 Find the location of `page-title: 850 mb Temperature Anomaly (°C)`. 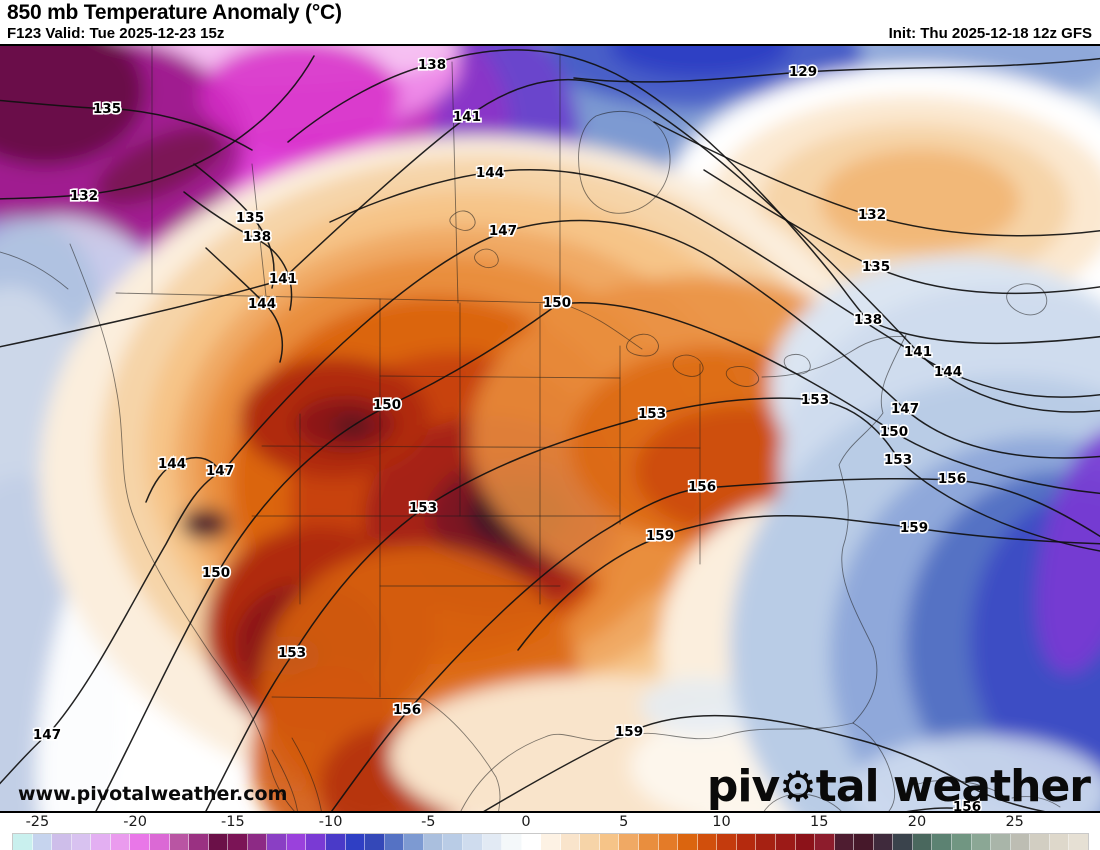

page-title: 850 mb Temperature Anomaly (°C) is located at coordinates (174, 12).